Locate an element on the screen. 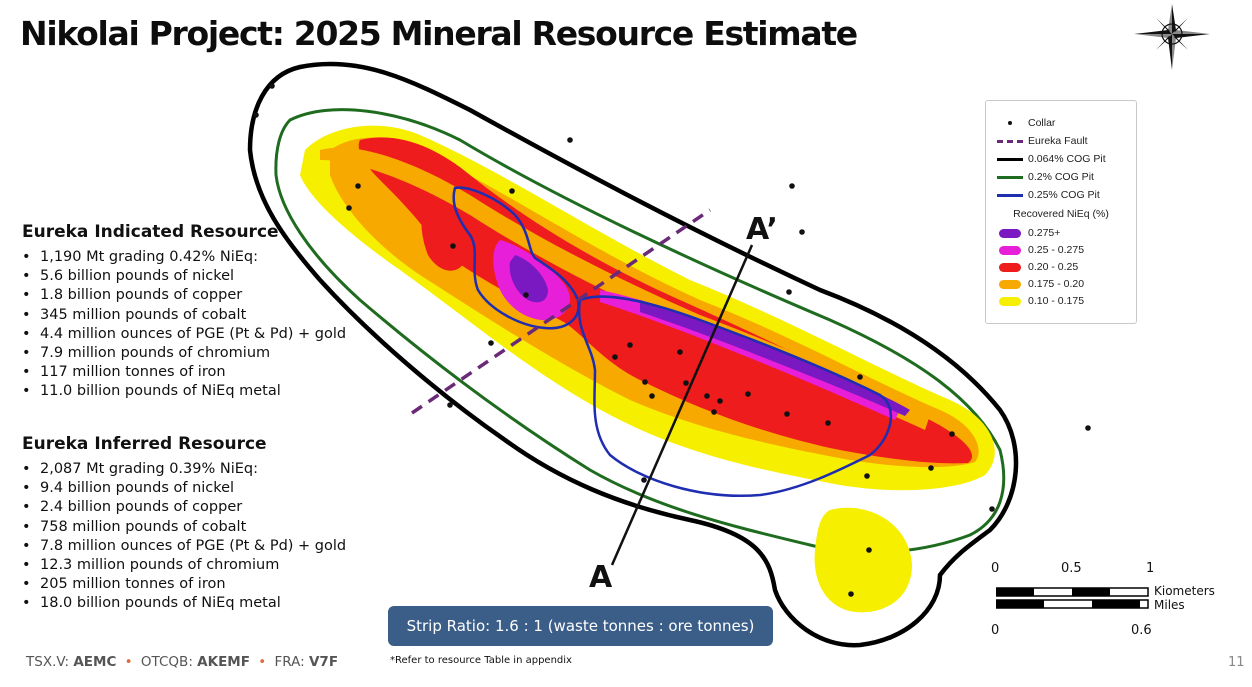 This screenshot has width=1252, height=687. ticker-value: AKEMF is located at coordinates (223, 662).